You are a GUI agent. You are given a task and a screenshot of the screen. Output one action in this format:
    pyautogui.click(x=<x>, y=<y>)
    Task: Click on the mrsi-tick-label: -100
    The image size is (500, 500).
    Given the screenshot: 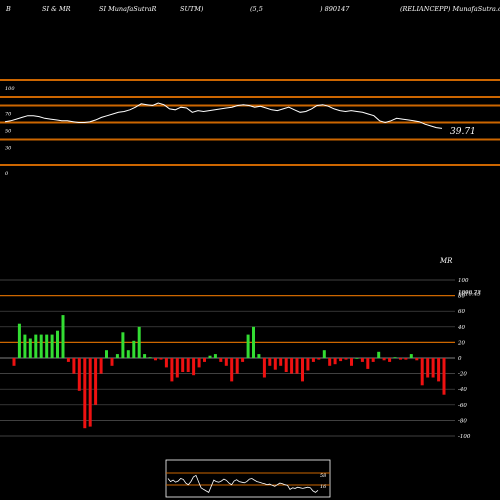 What is the action you would take?
    pyautogui.click(x=464, y=437)
    